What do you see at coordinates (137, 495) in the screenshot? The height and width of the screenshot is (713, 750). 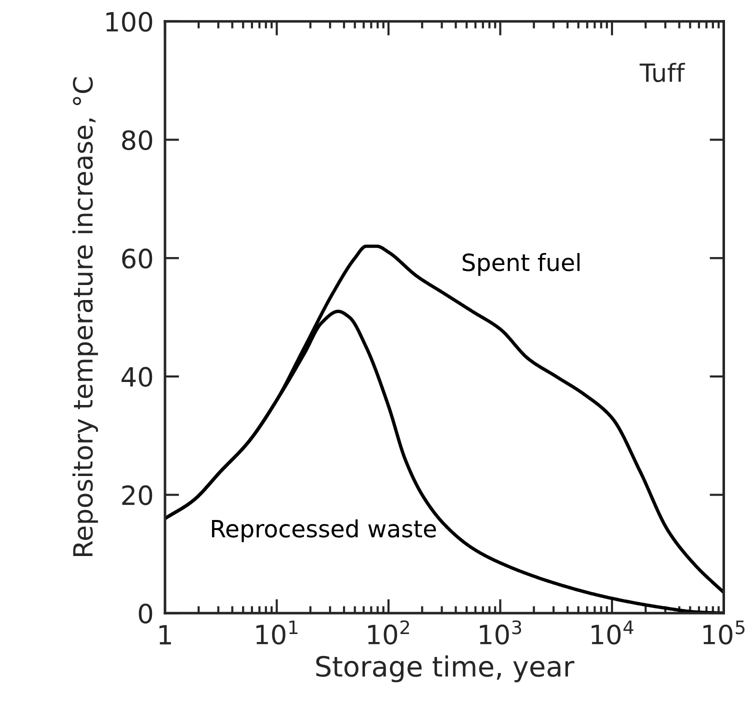 I see `y-tick-label: 20` at bounding box center [137, 495].